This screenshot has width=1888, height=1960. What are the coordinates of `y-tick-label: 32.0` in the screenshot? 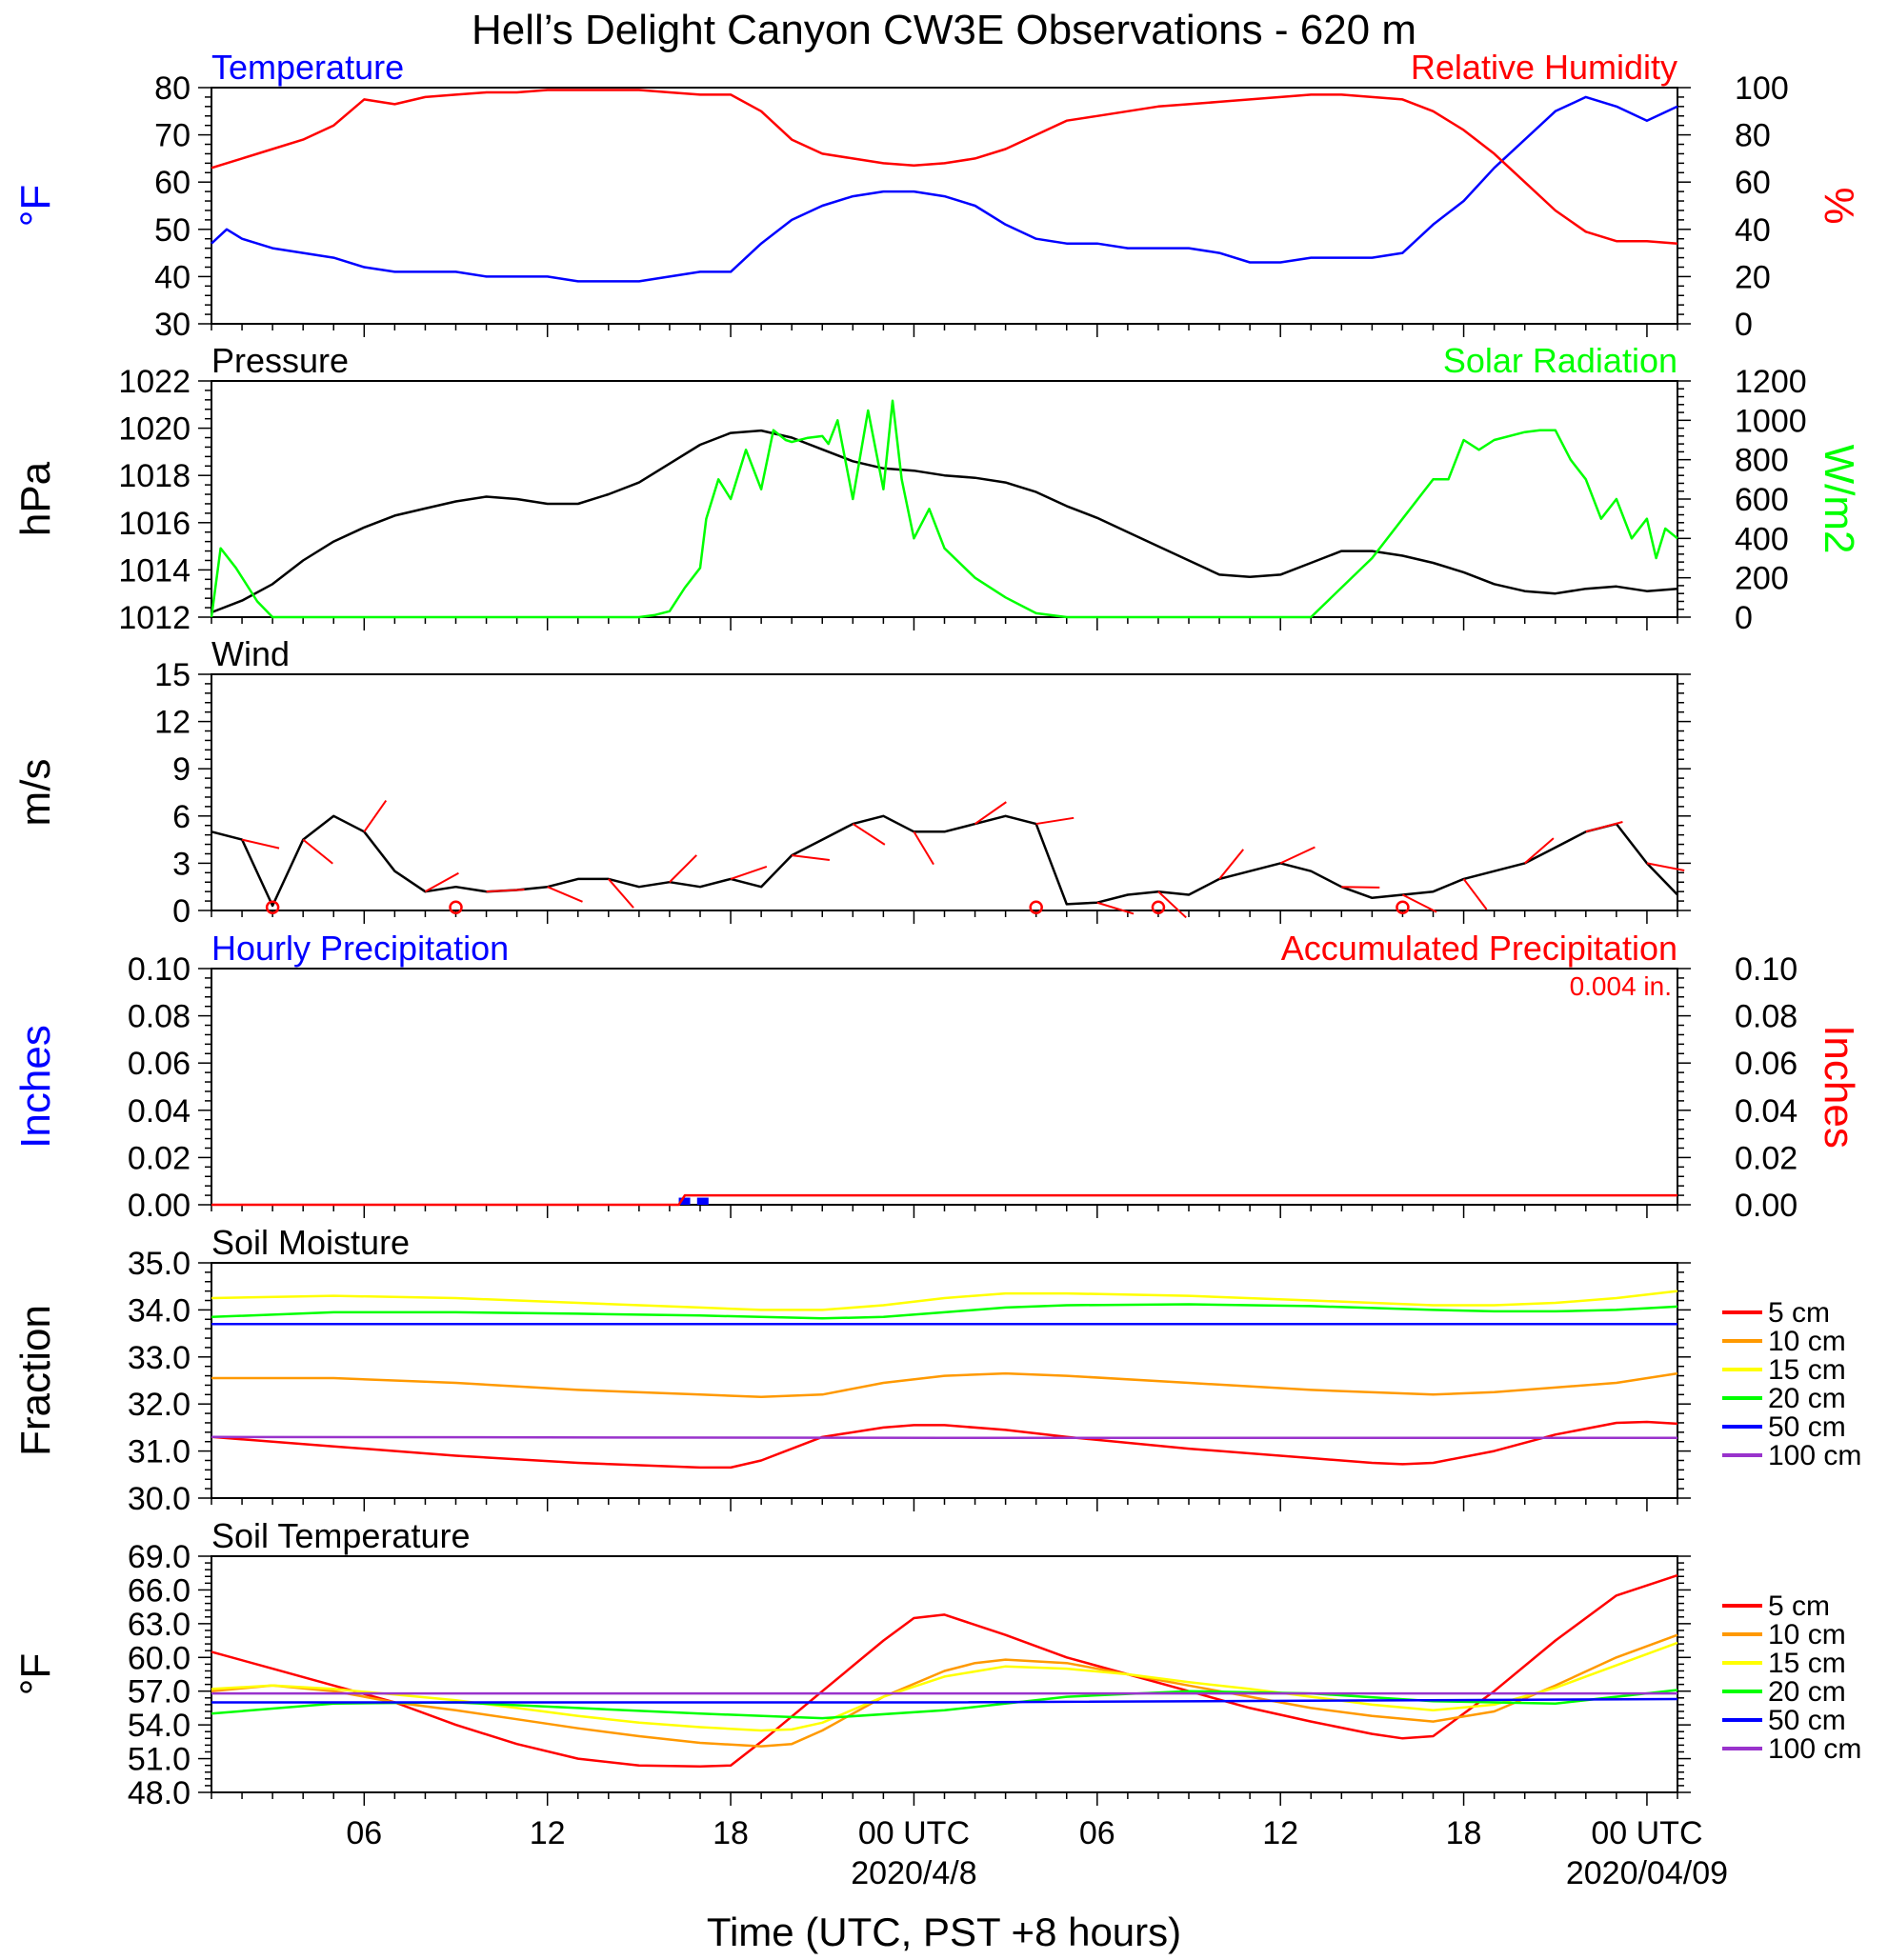 It's located at (159, 1405).